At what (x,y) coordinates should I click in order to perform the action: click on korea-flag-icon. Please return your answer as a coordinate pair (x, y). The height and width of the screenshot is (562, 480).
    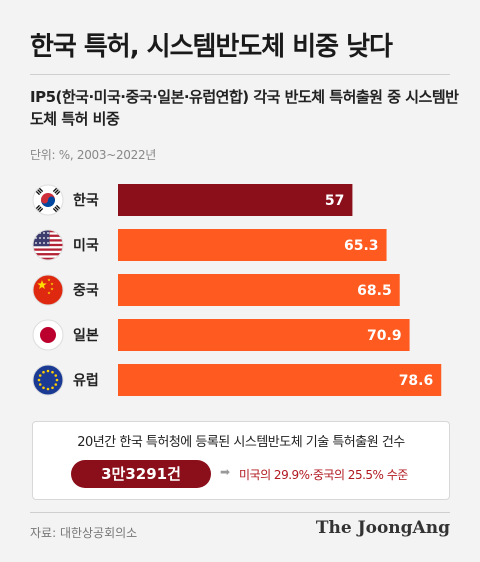
    Looking at the image, I should click on (48, 200).